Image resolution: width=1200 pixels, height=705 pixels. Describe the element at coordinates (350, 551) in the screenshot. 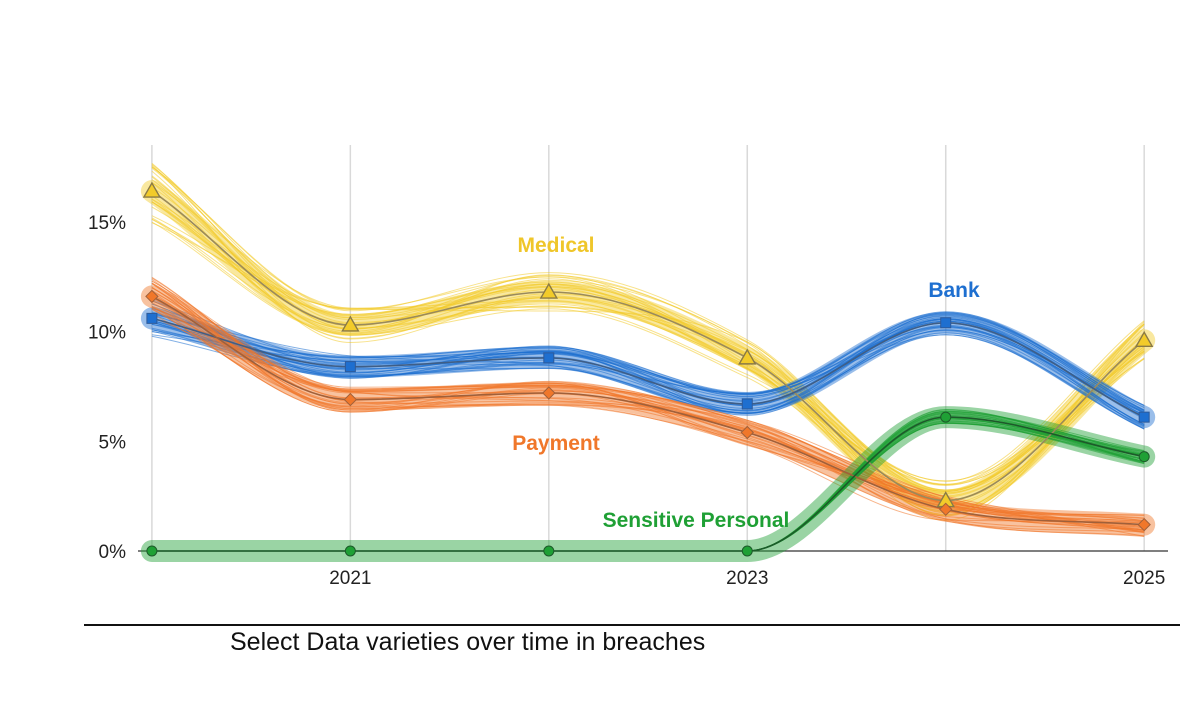

I see `sensitive-personal-point-2021` at that location.